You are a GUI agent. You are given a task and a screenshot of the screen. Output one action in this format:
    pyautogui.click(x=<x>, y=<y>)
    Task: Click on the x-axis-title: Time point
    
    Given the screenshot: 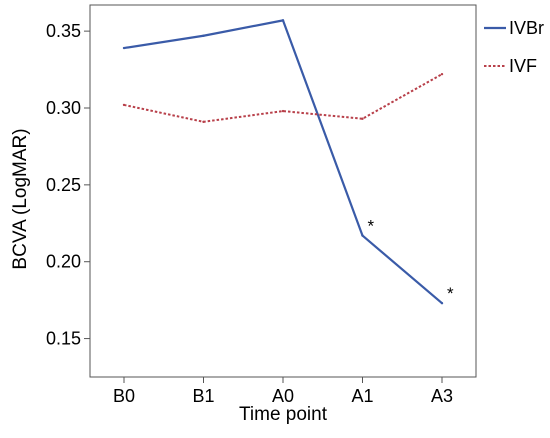 What is the action you would take?
    pyautogui.click(x=283, y=414)
    